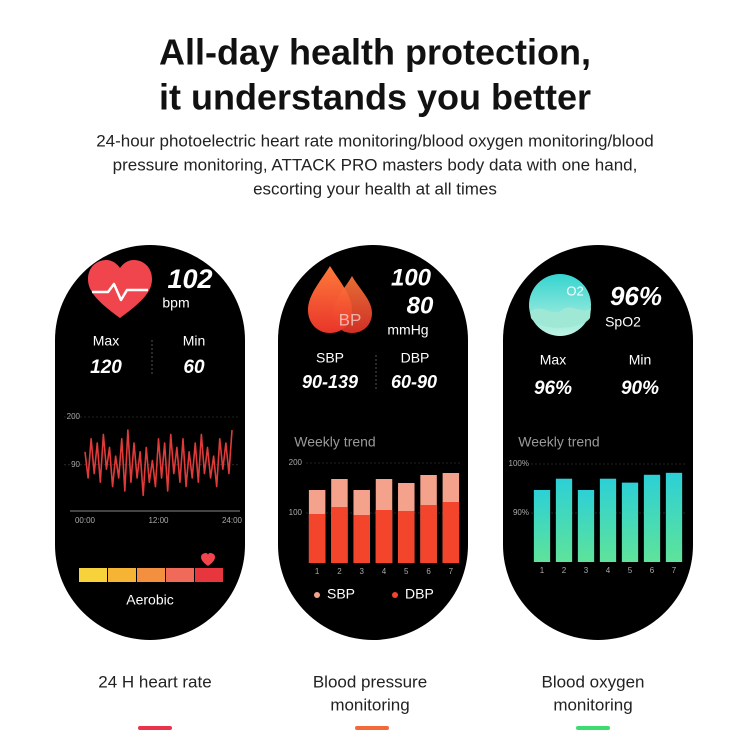  I want to click on unit: SpO2, so click(623, 322).